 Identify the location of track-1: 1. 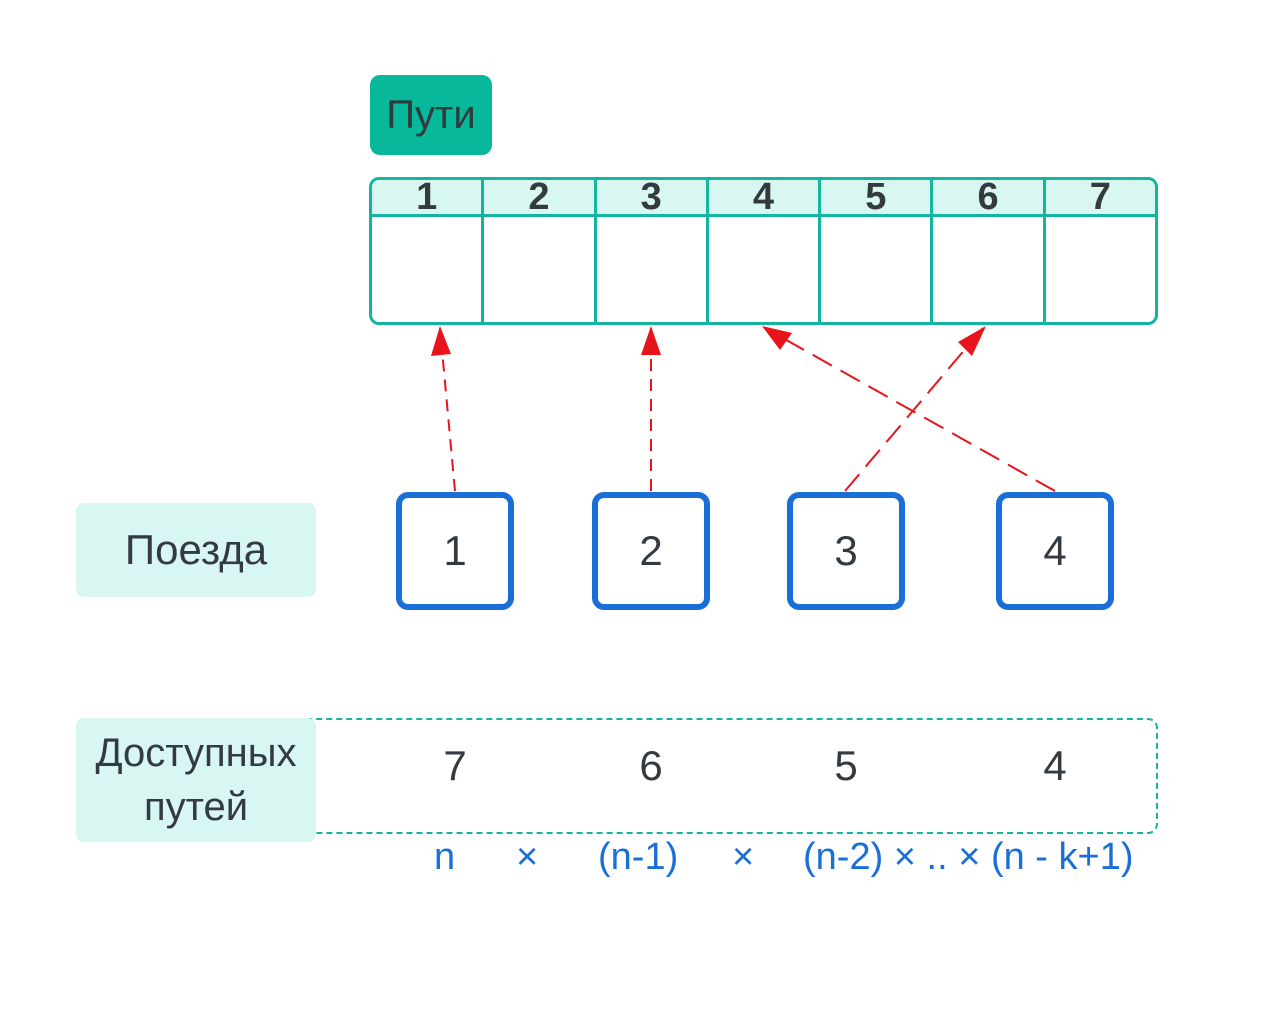
(427, 251).